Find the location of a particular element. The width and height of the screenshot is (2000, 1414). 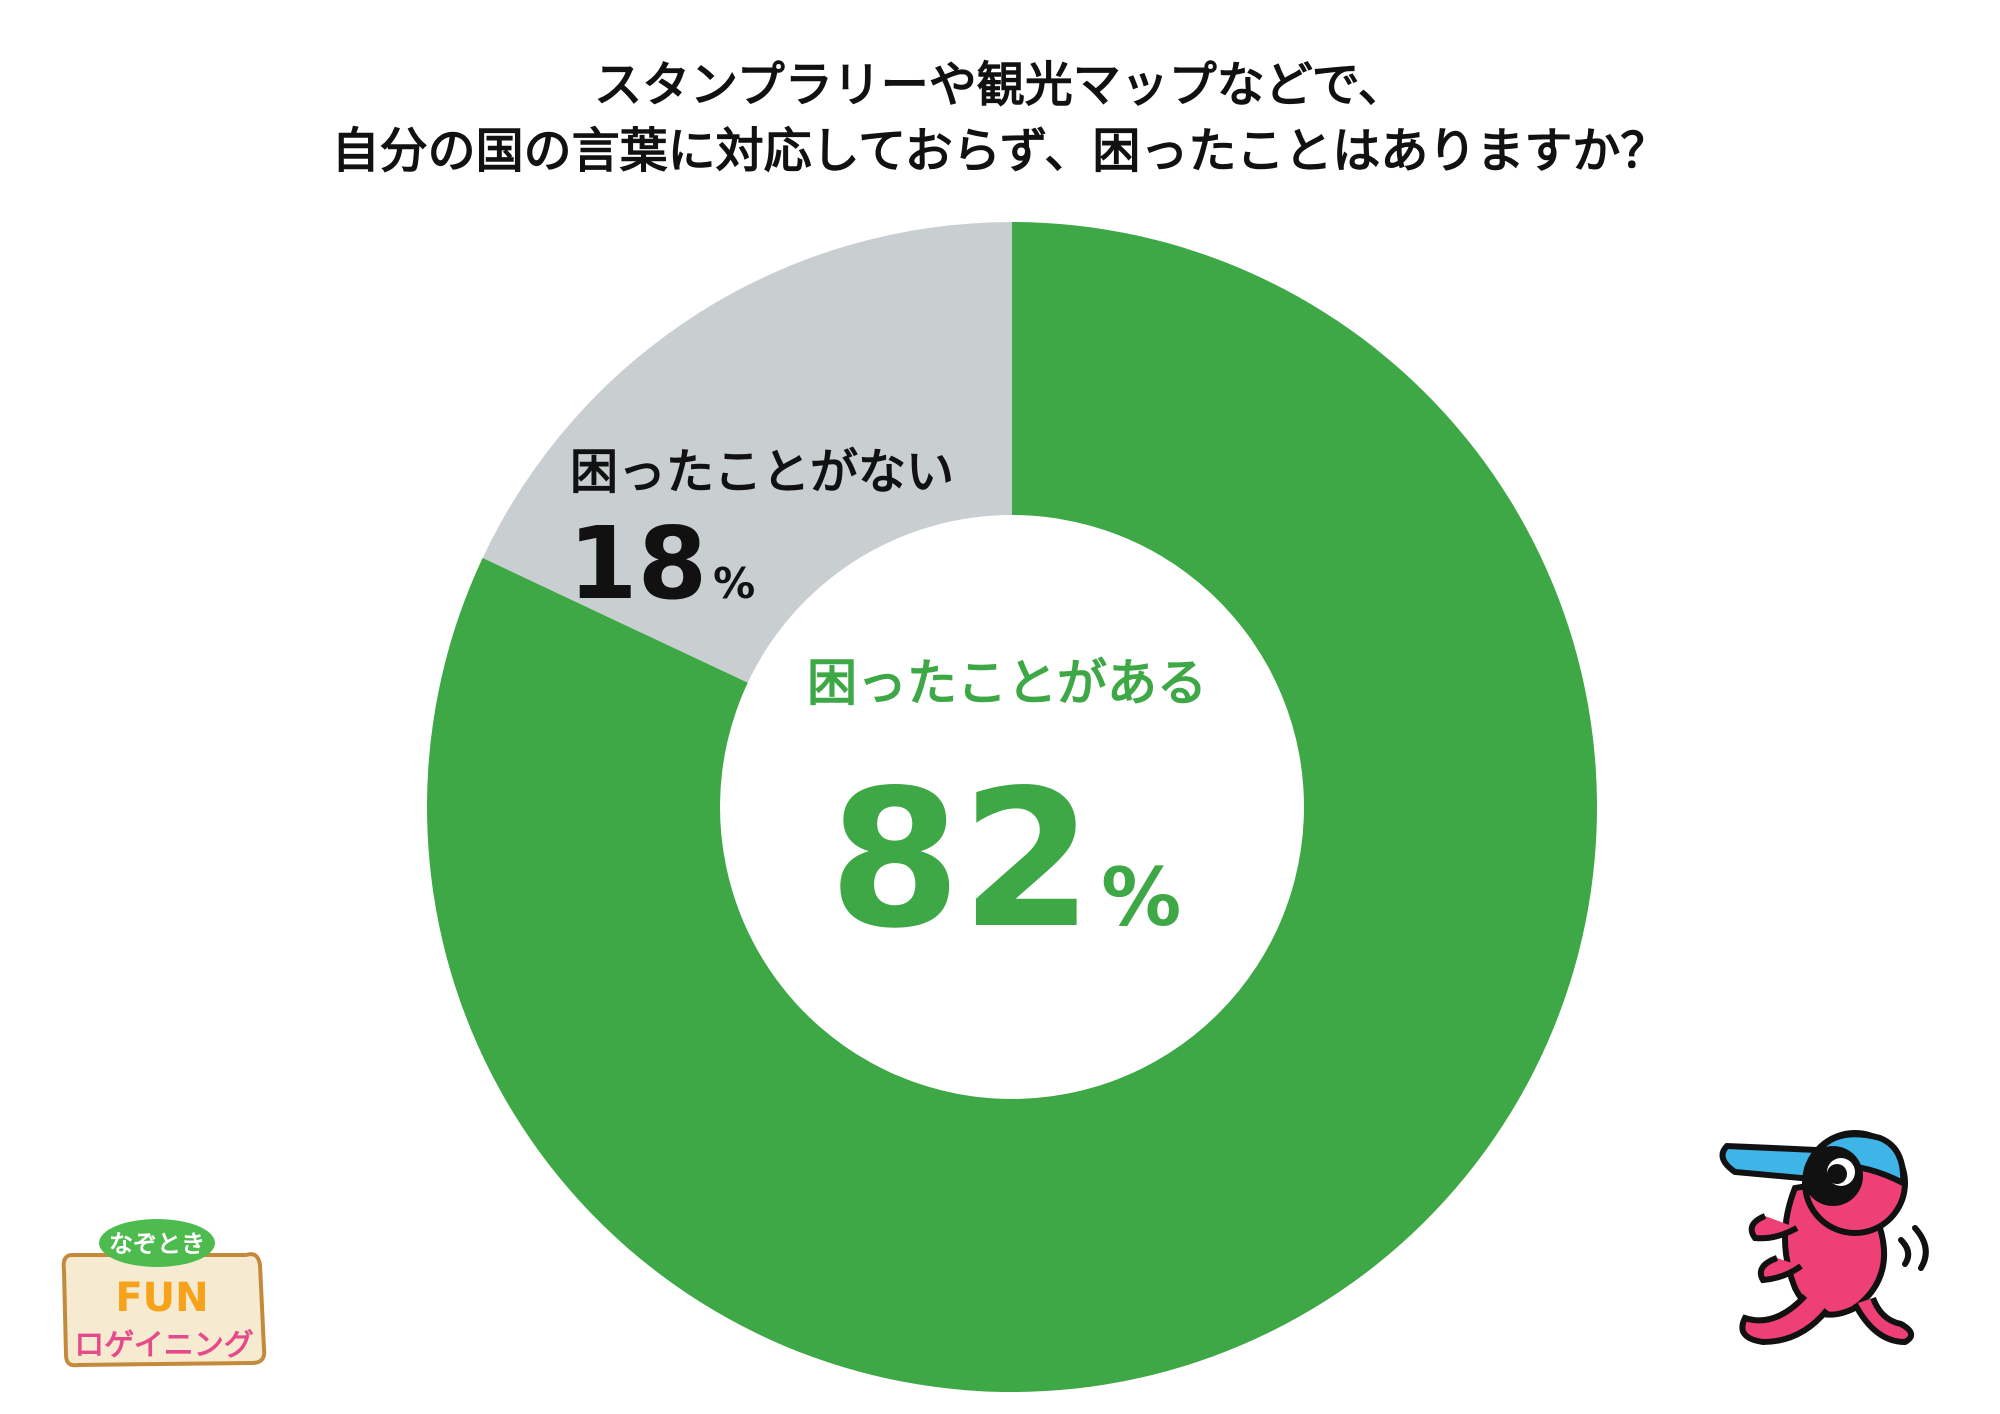

slice-value-yes-number: 82 is located at coordinates (961, 859).